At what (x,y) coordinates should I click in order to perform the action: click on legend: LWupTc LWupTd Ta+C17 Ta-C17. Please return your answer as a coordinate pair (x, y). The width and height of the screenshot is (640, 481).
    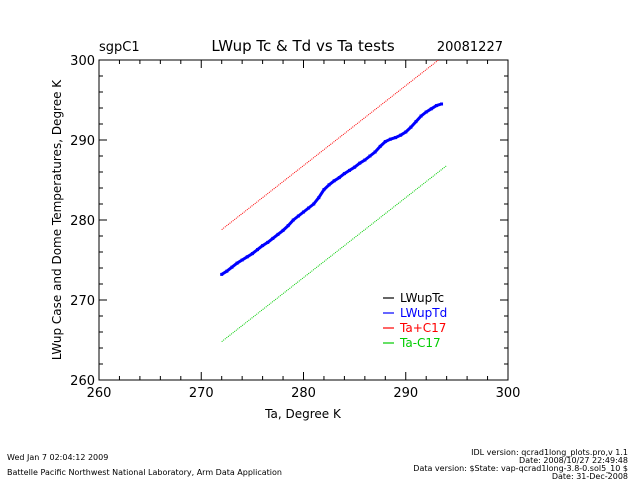
    Looking at the image, I should click on (415, 320).